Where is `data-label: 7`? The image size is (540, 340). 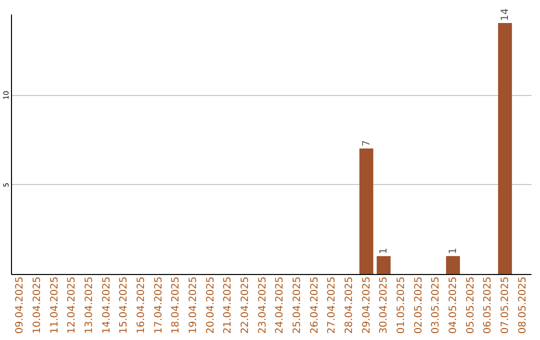 data-label: 7 is located at coordinates (366, 143).